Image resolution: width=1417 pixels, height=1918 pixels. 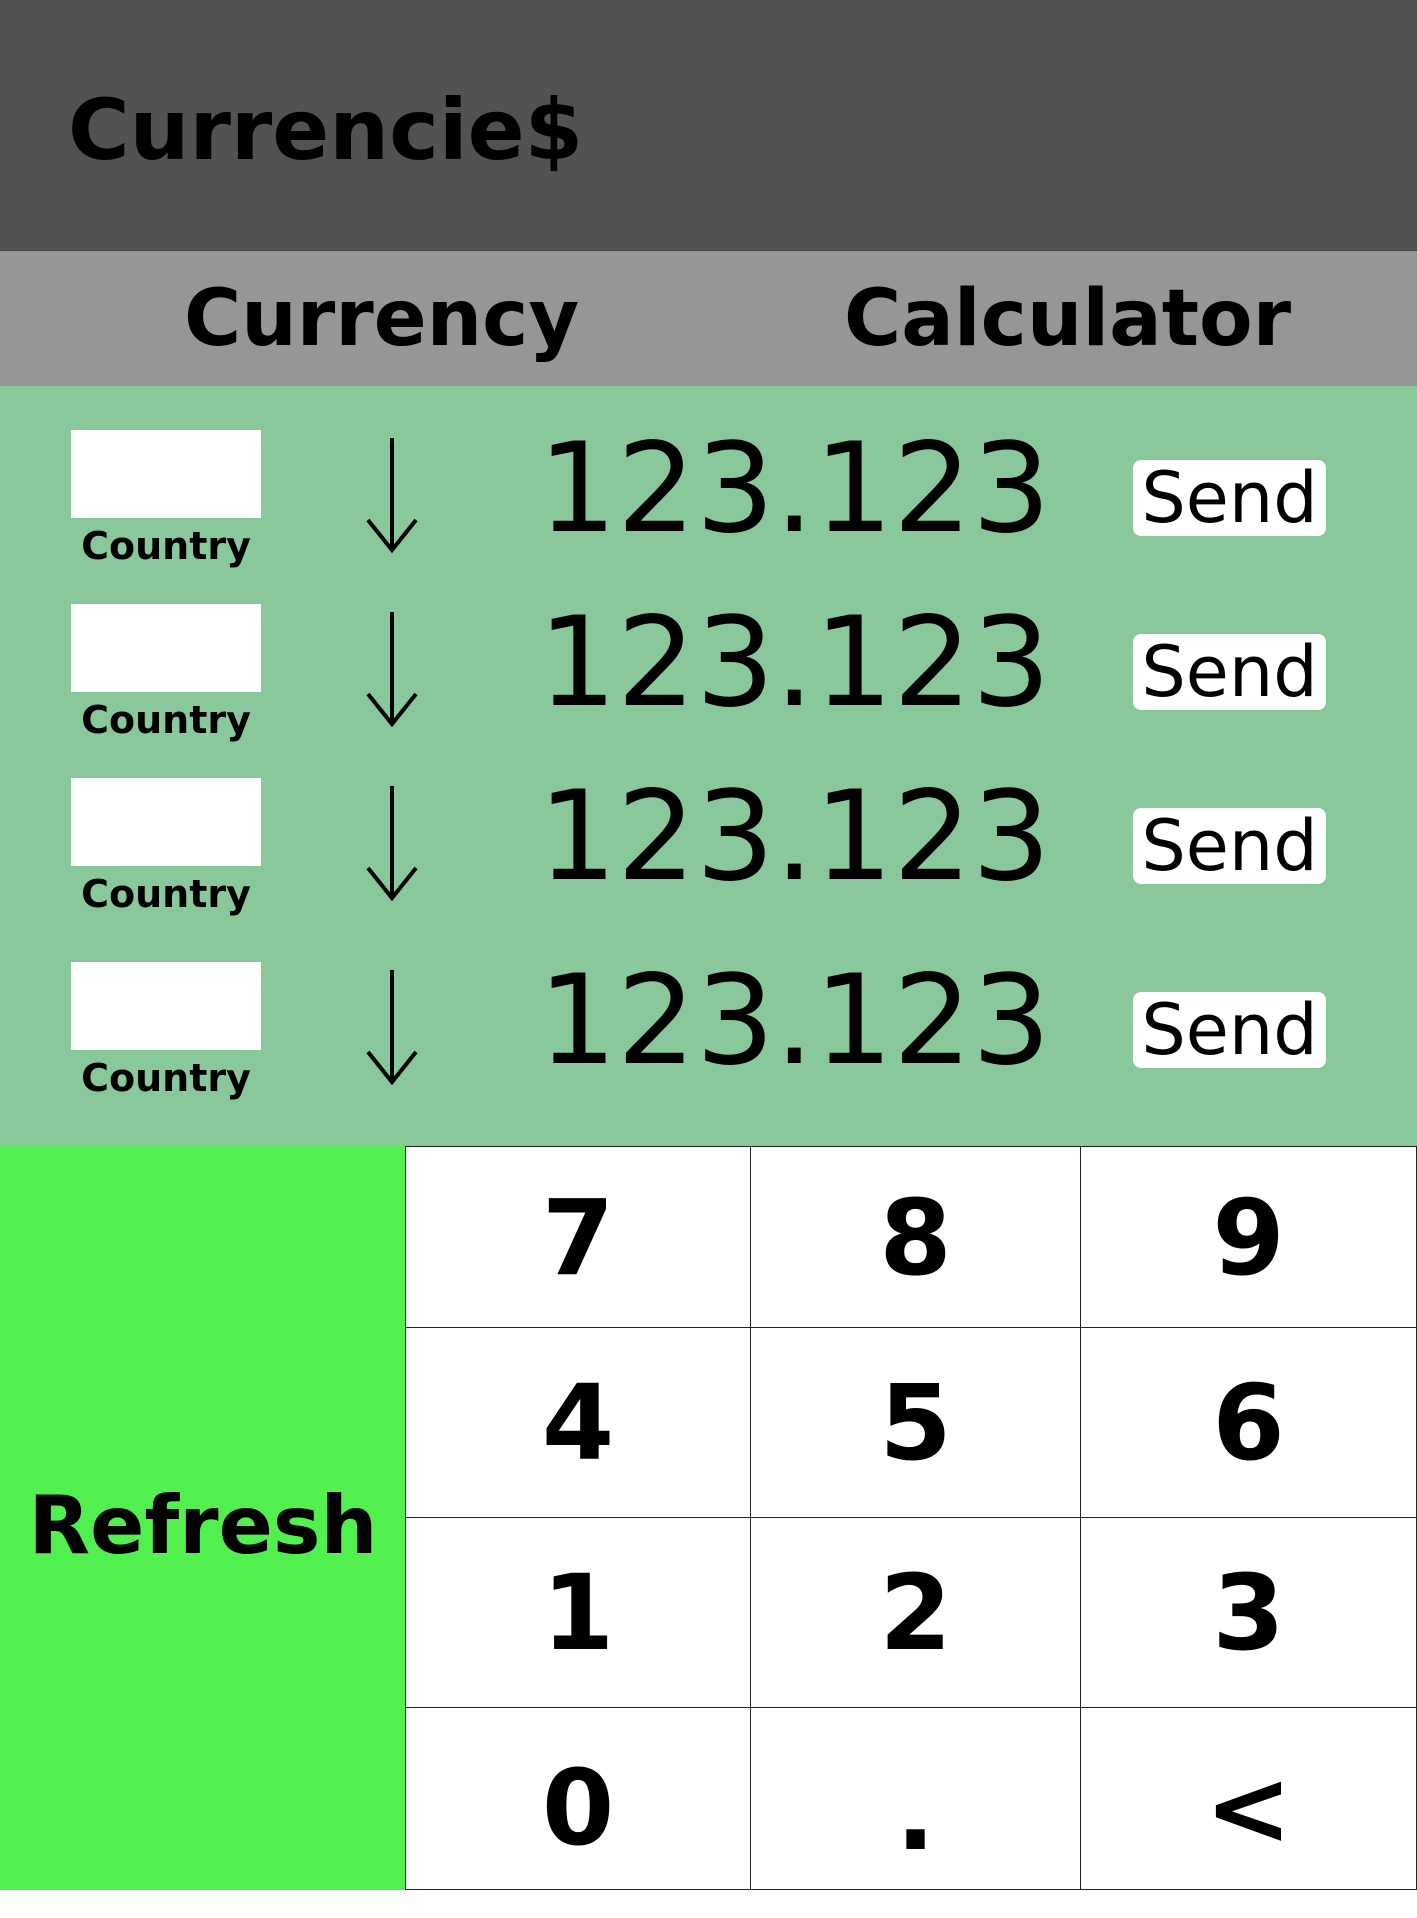 I want to click on key-4: 4, so click(x=578, y=1423).